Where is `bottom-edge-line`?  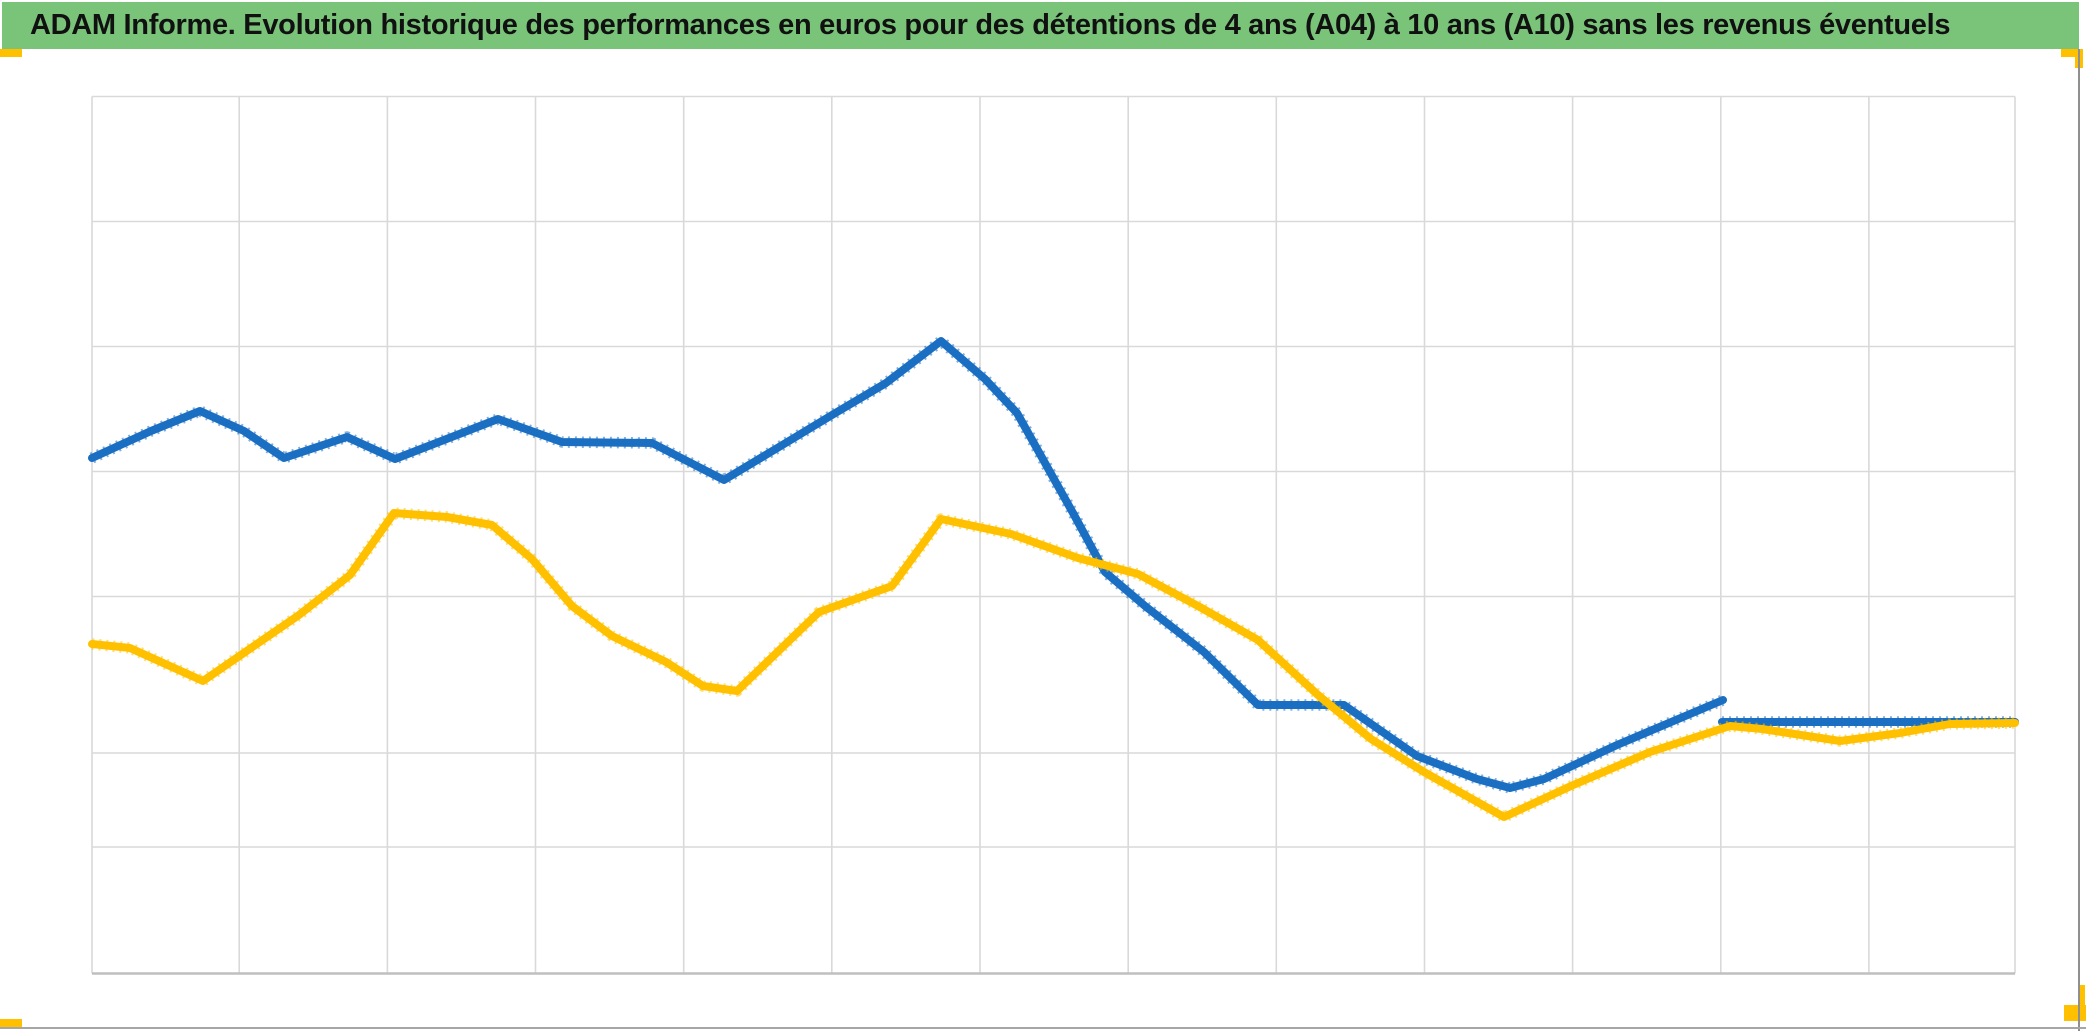 bottom-edge-line is located at coordinates (1043, 1028).